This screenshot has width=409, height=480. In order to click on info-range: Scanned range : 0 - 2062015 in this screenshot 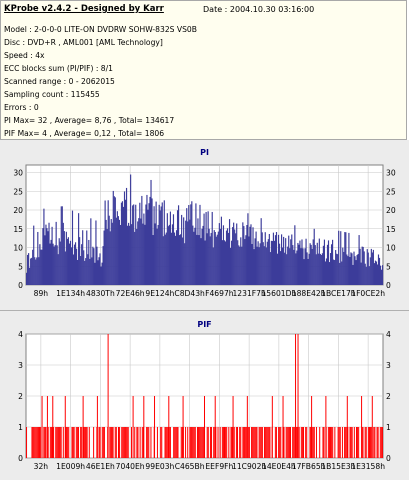, I will do `click(59, 81)`.